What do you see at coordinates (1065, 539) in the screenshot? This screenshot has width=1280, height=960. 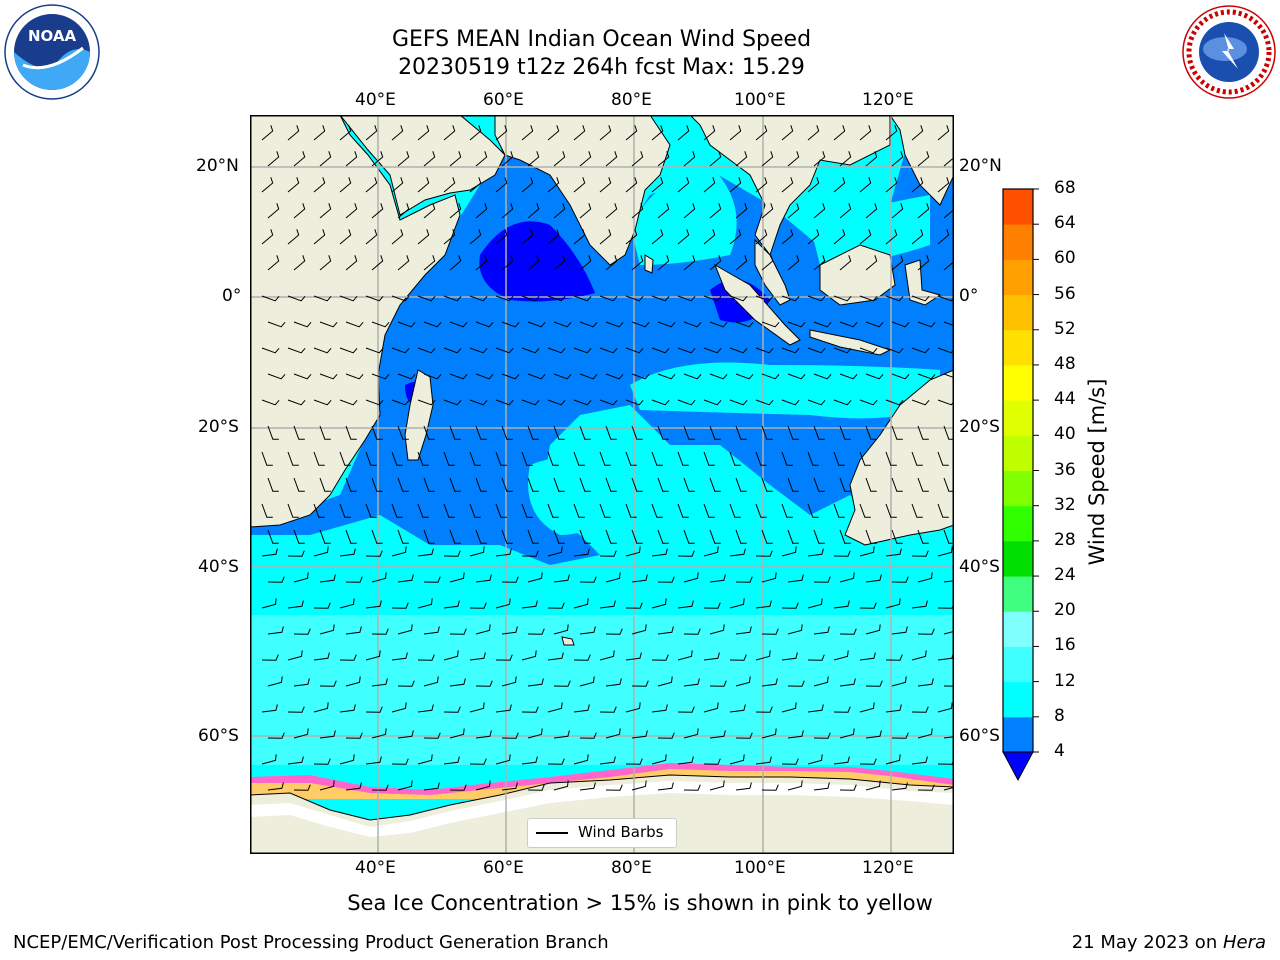 I see `colorbar-tick-label: 28` at bounding box center [1065, 539].